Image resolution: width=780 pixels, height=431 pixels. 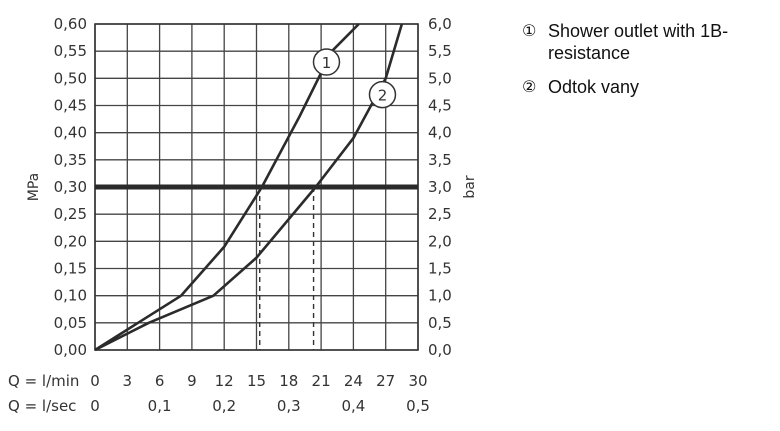 What do you see at coordinates (417, 381) in the screenshot?
I see `x-lmin-tick-label: 30` at bounding box center [417, 381].